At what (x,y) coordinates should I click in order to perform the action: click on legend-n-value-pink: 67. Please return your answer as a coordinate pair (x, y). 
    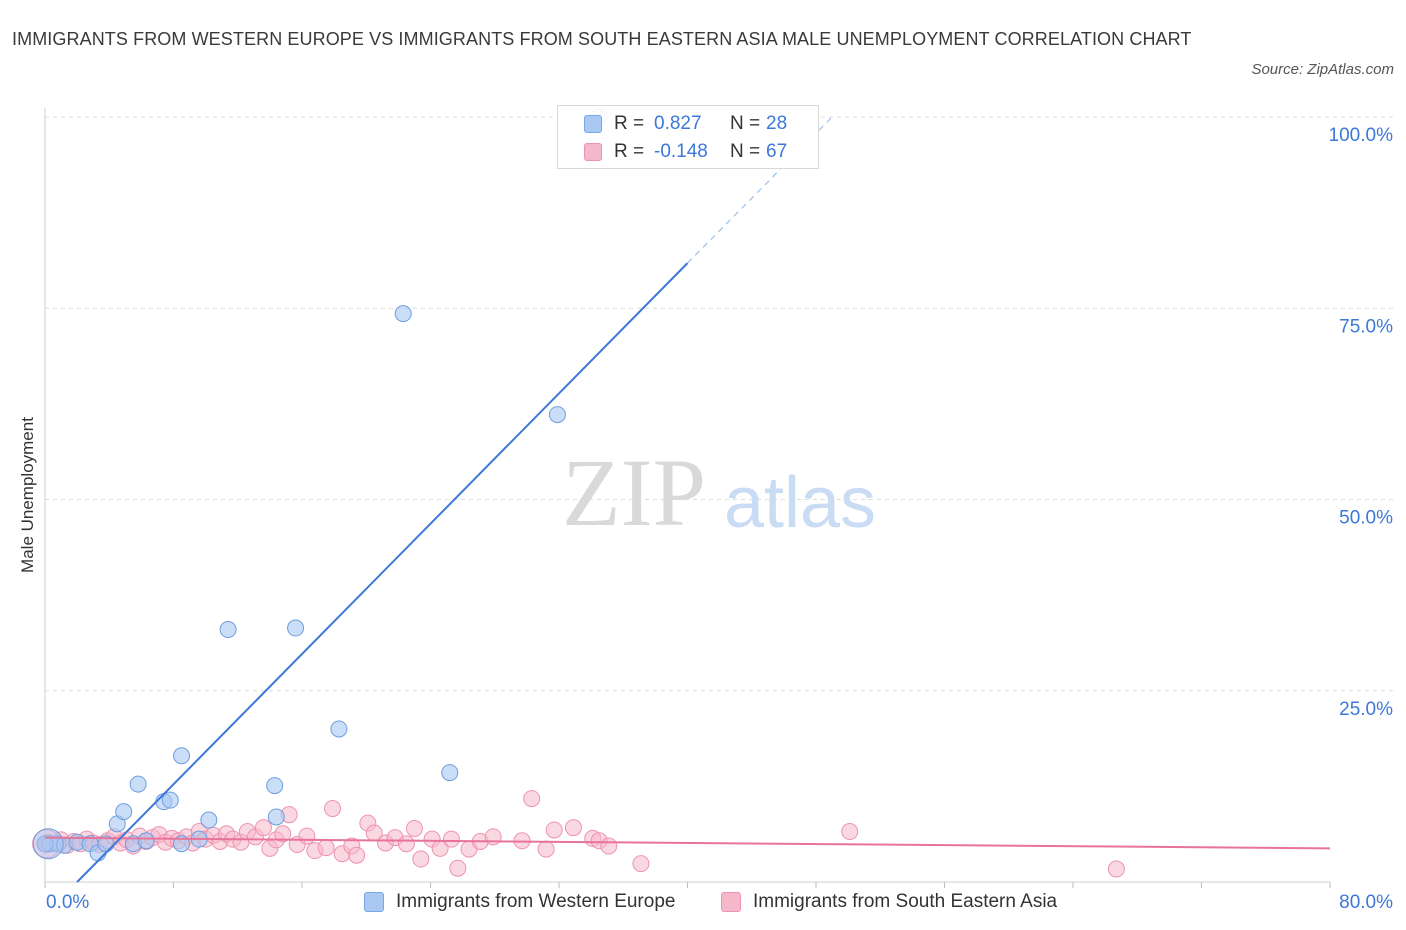
    Looking at the image, I should click on (777, 151).